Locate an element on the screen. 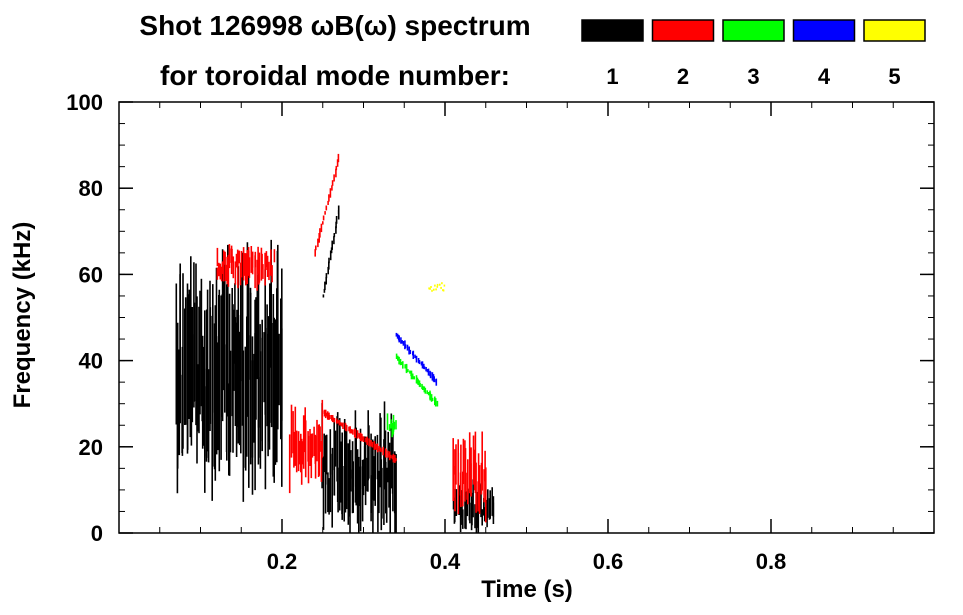 The image size is (963, 615). legend-label-1: 1 is located at coordinates (612, 76).